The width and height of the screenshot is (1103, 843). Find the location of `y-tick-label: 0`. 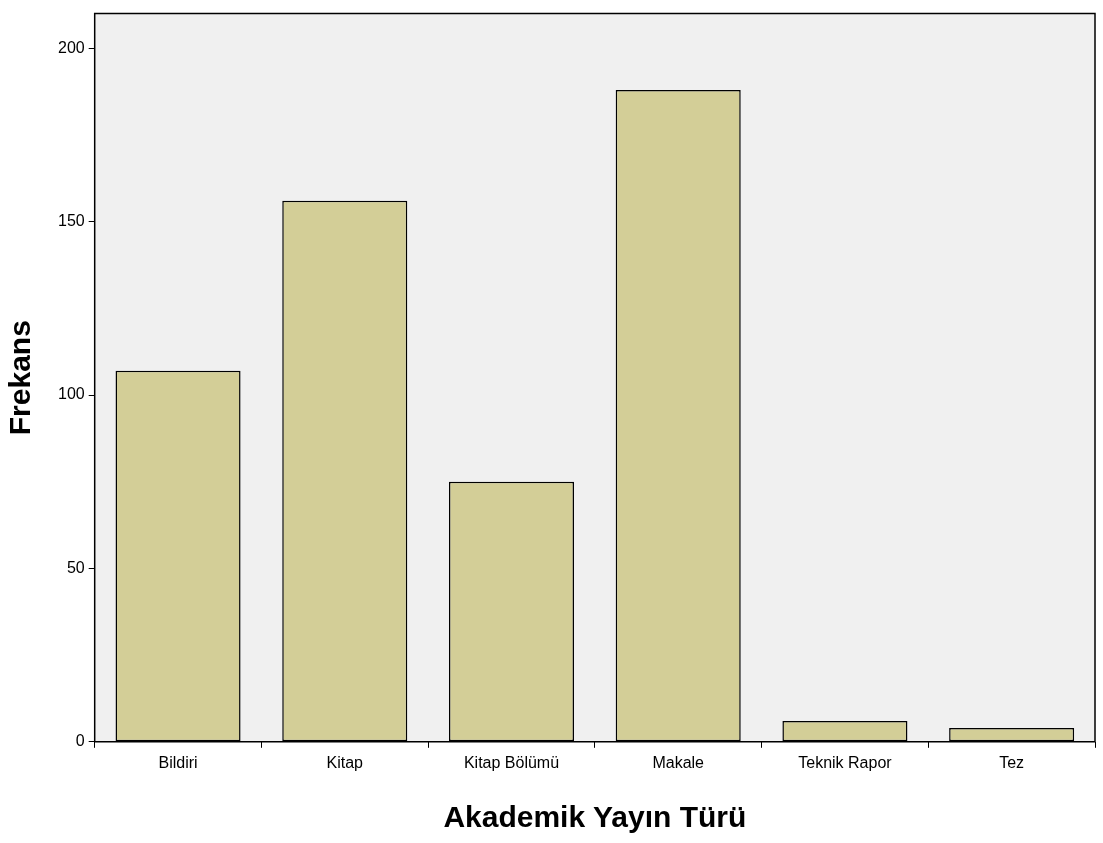

y-tick-label: 0 is located at coordinates (80, 741).